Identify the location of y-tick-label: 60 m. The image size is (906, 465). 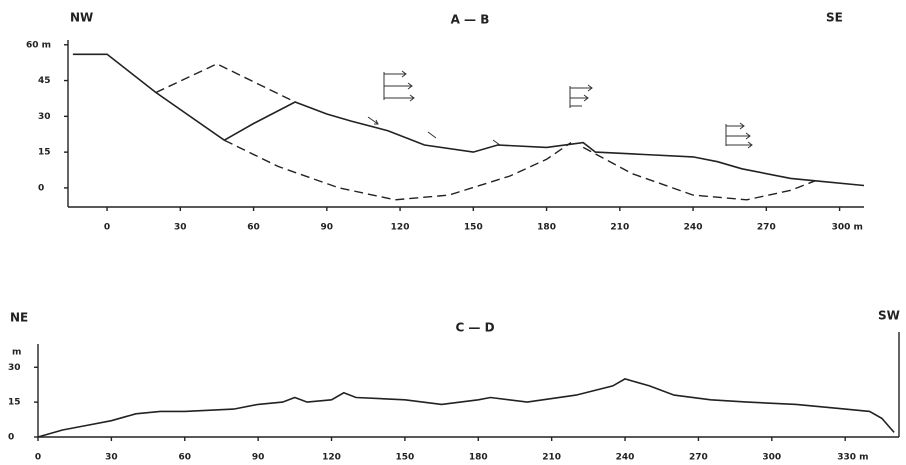
(38, 45).